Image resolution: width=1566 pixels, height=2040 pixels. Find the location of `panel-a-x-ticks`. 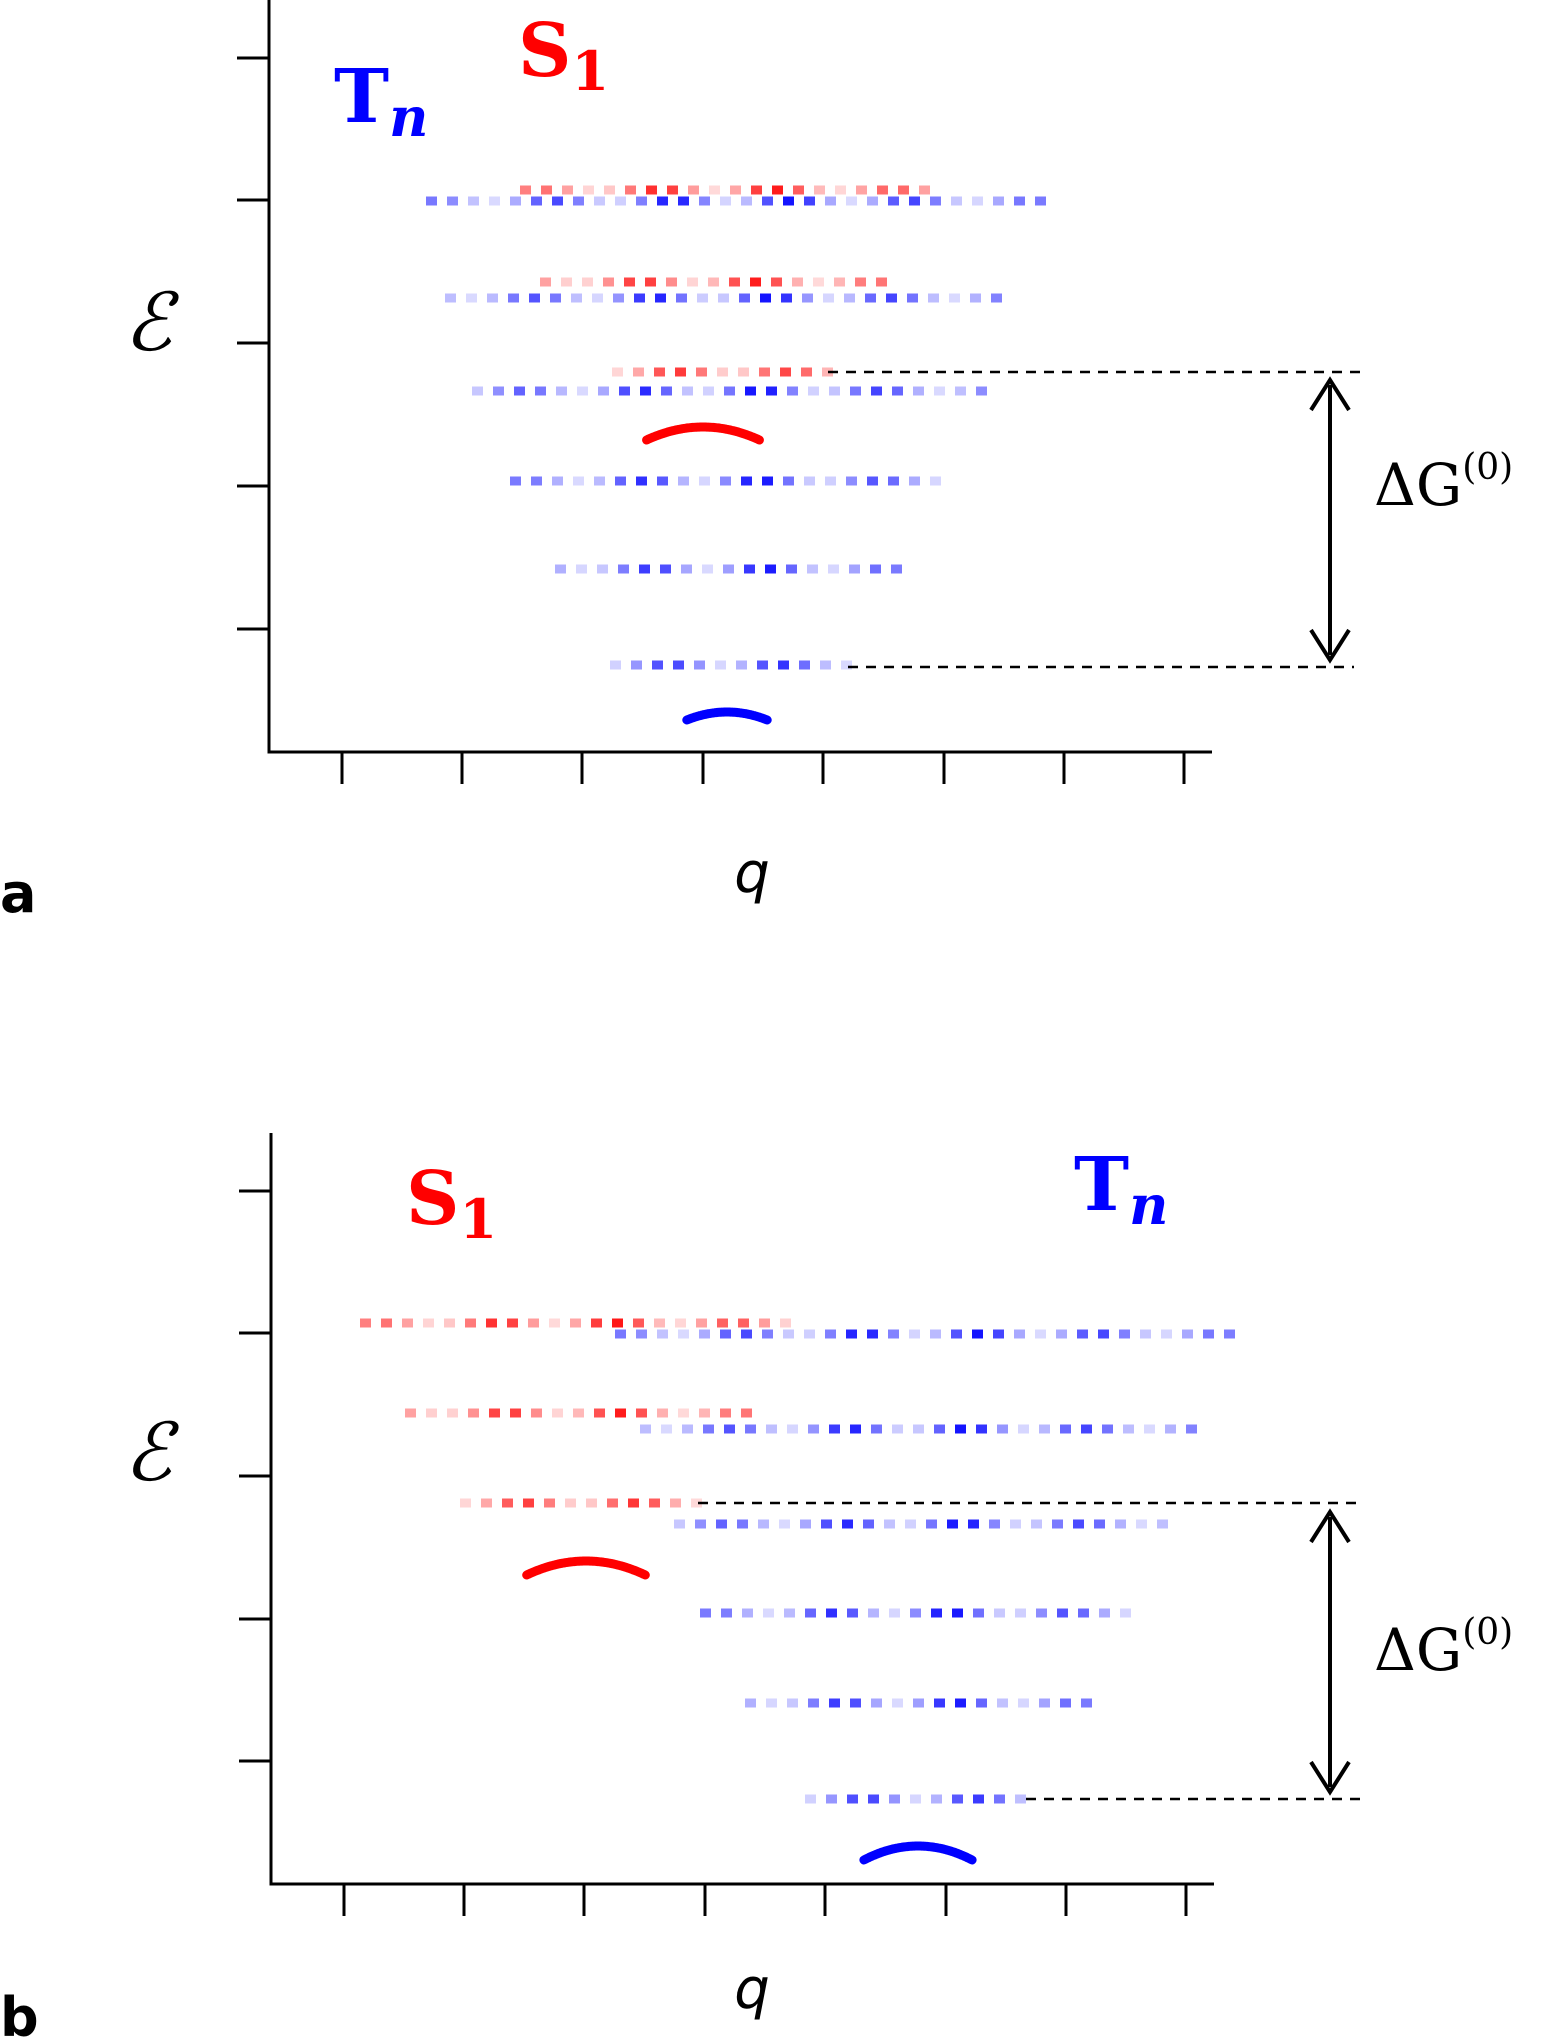

panel-a-x-ticks is located at coordinates (763, 768).